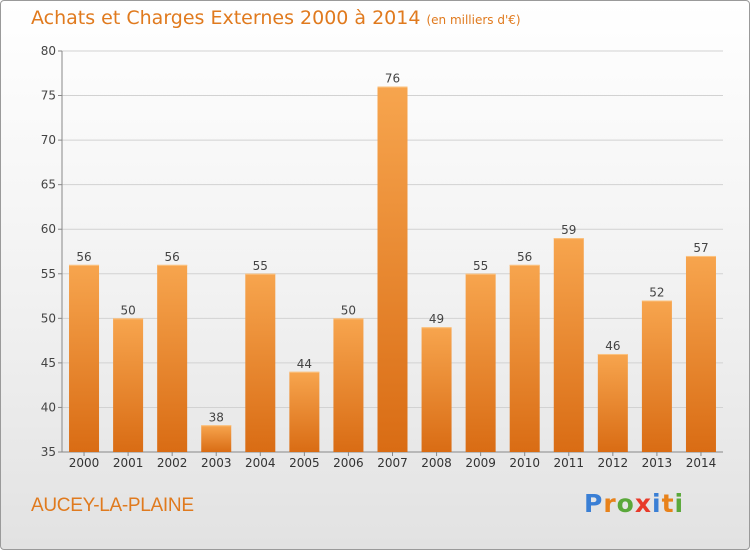 This screenshot has height=550, width=750. What do you see at coordinates (668, 503) in the screenshot?
I see `logo-letter: t` at bounding box center [668, 503].